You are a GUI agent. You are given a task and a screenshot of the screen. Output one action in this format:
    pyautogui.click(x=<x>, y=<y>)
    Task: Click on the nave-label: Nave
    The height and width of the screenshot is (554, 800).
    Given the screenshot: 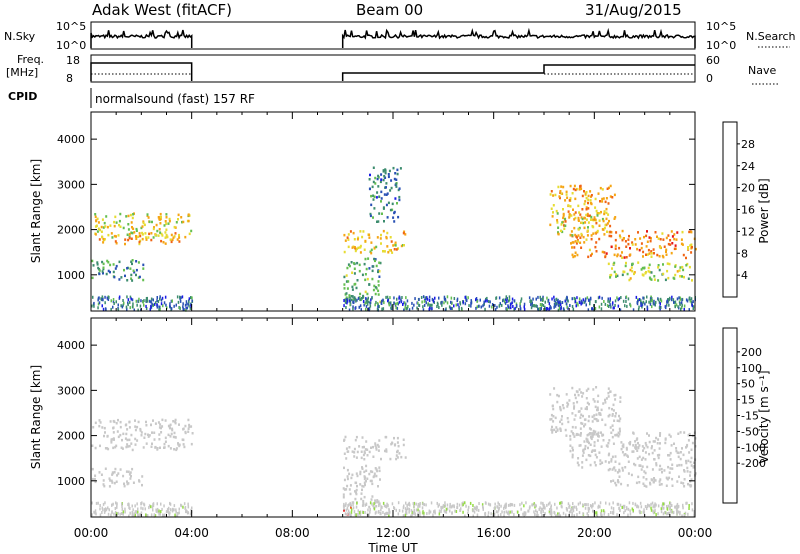 What is the action you would take?
    pyautogui.click(x=762, y=70)
    